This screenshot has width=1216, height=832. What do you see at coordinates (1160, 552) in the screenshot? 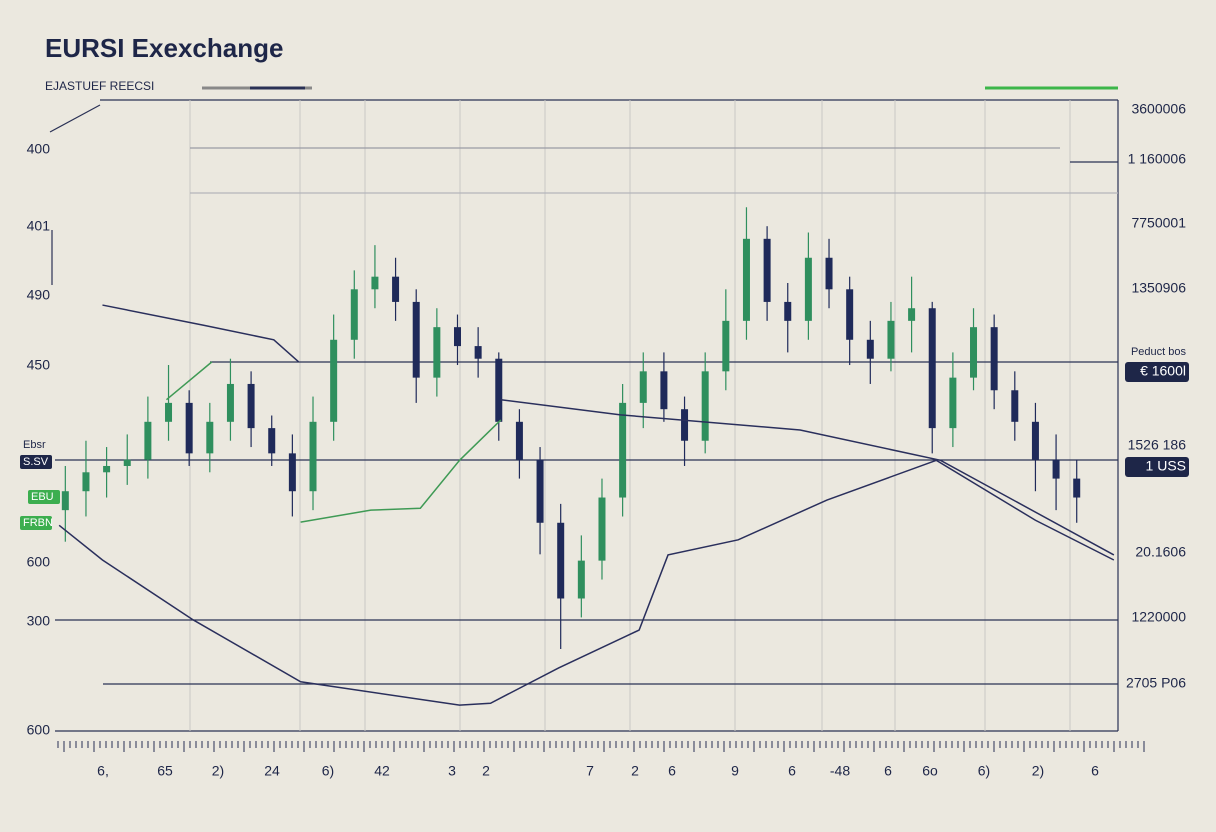
I see `right-label: 20.1606` at bounding box center [1160, 552].